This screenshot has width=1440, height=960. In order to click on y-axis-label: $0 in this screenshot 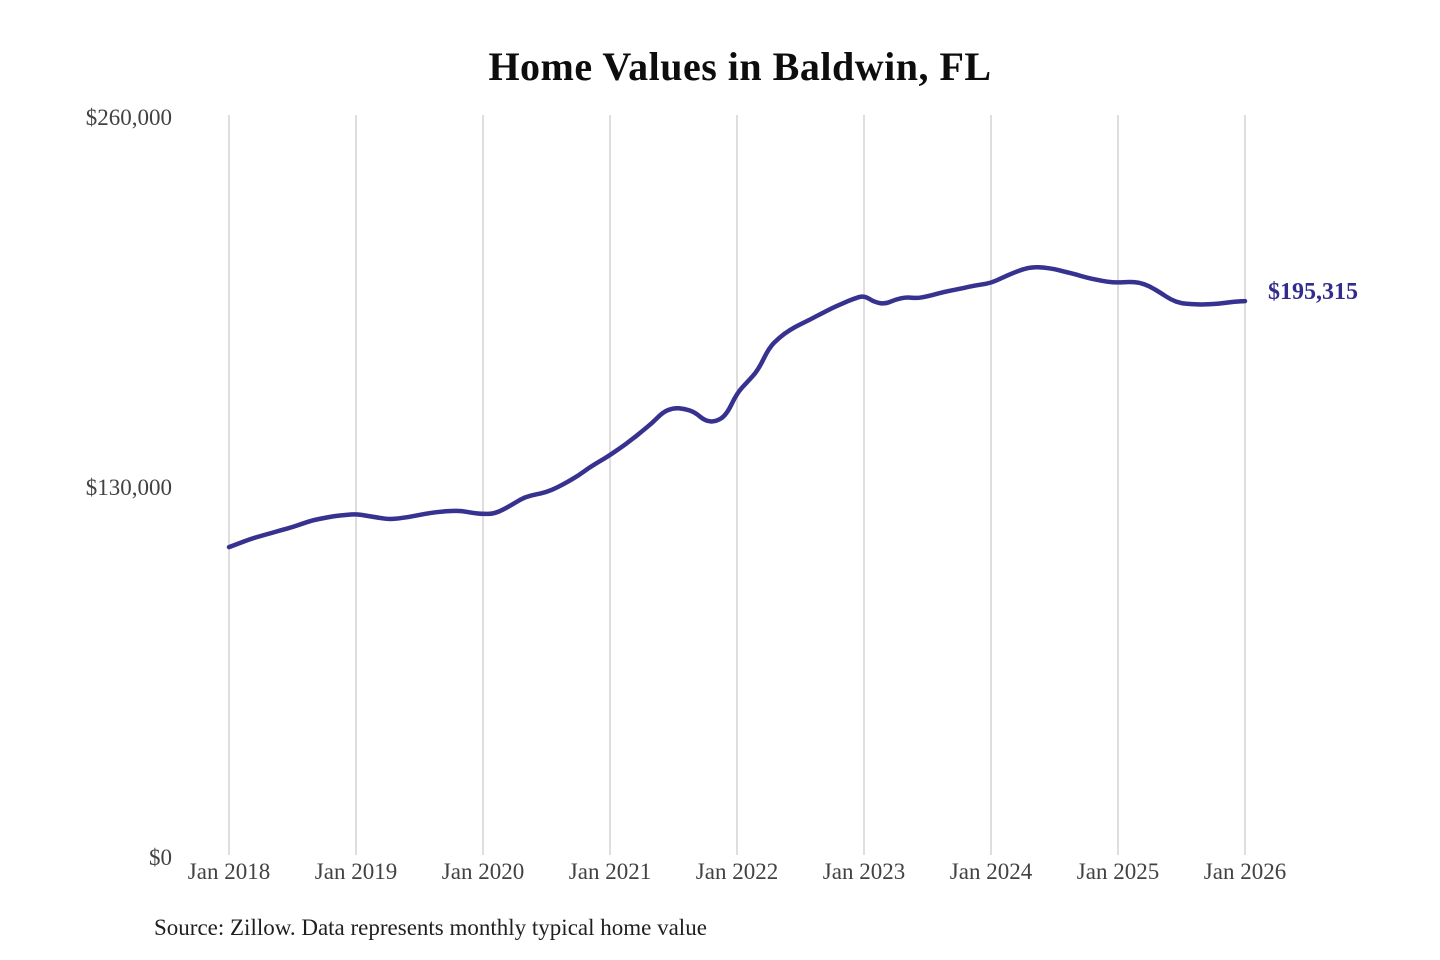, I will do `click(160, 857)`.